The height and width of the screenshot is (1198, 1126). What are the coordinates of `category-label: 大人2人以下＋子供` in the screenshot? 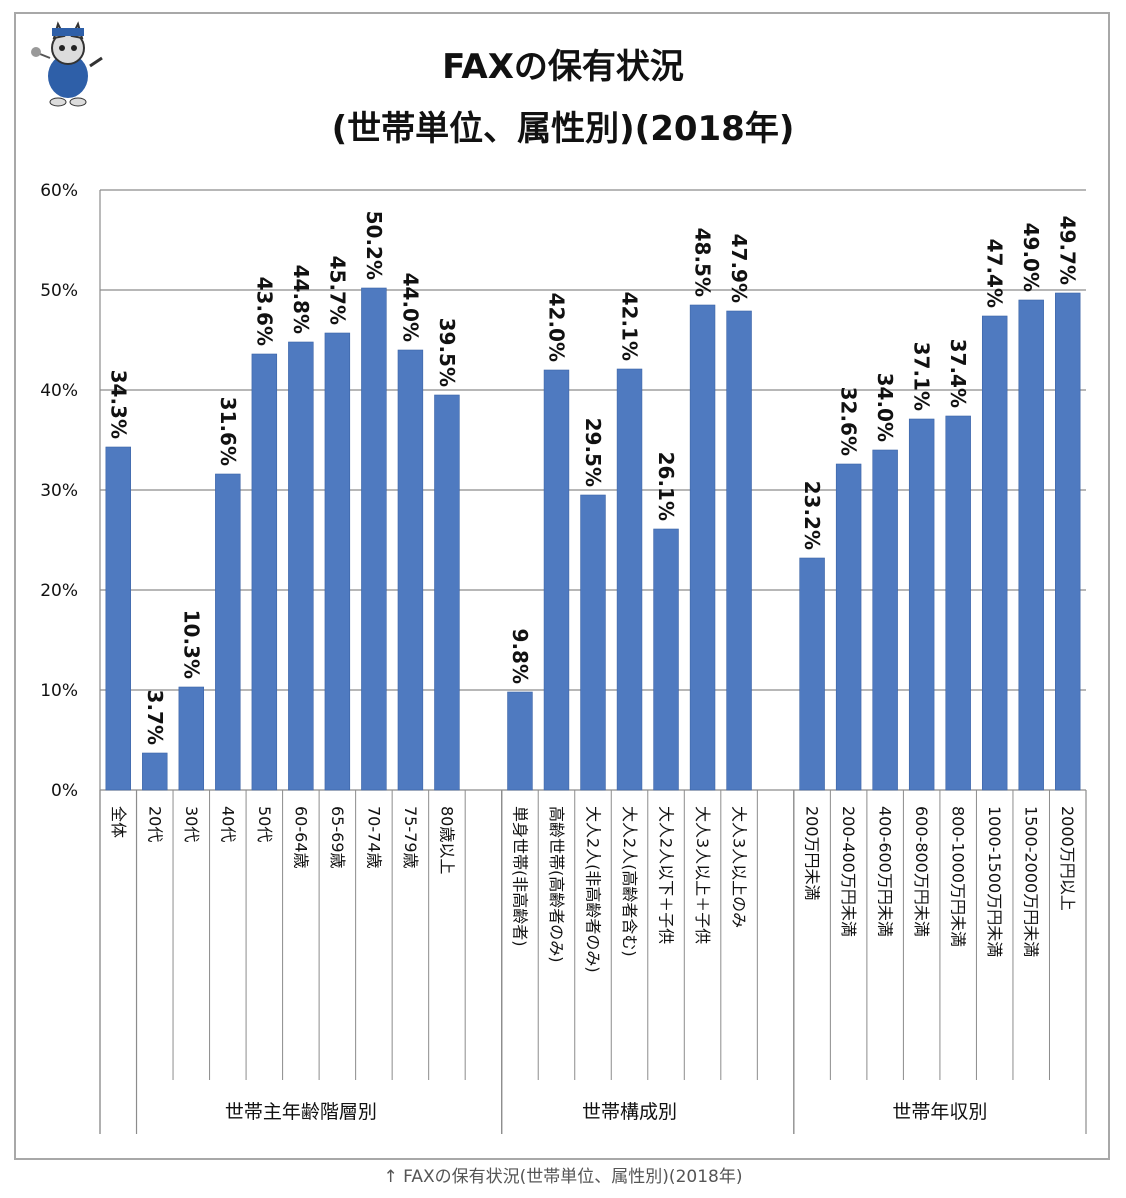 It's located at (666, 875).